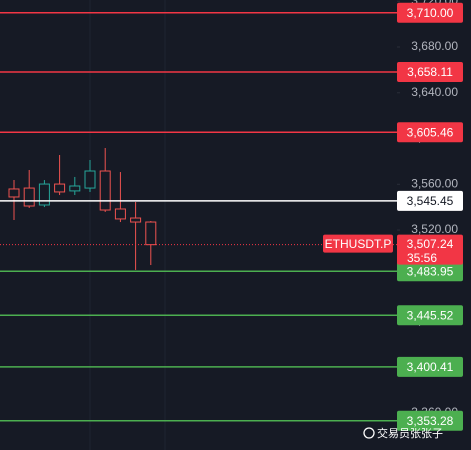 This screenshot has height=450, width=471. I want to click on price-label: 3,710.00, so click(430, 13).